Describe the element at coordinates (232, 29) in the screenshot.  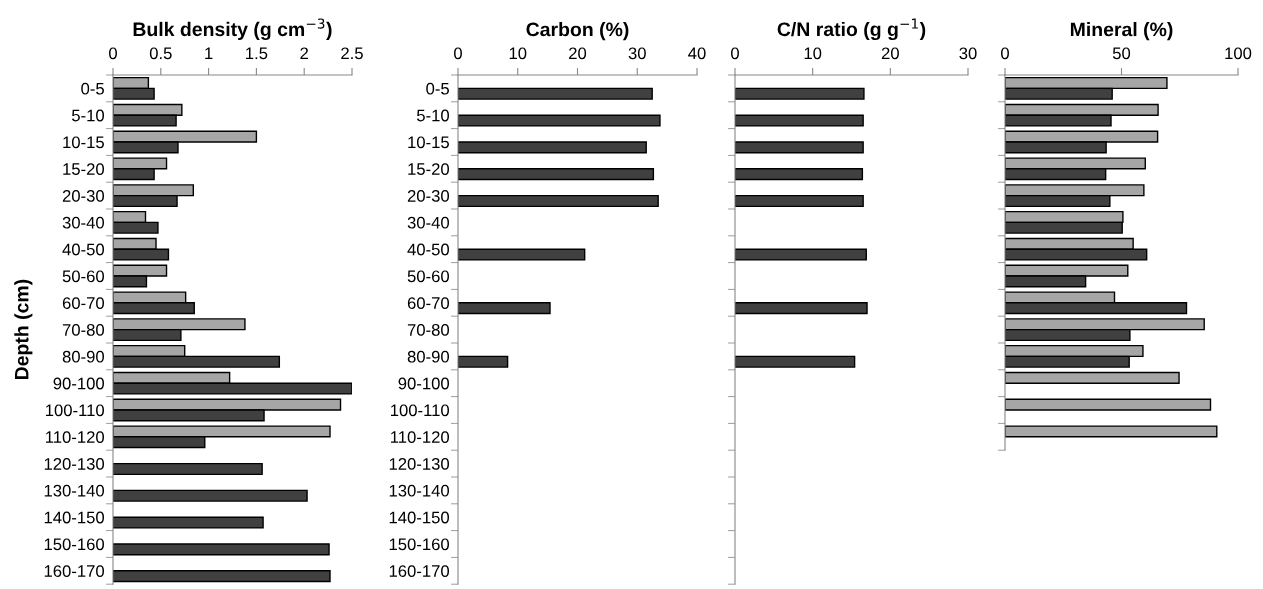
I see `chart-title: Bulk density (g cm$^{−3}$)` at that location.